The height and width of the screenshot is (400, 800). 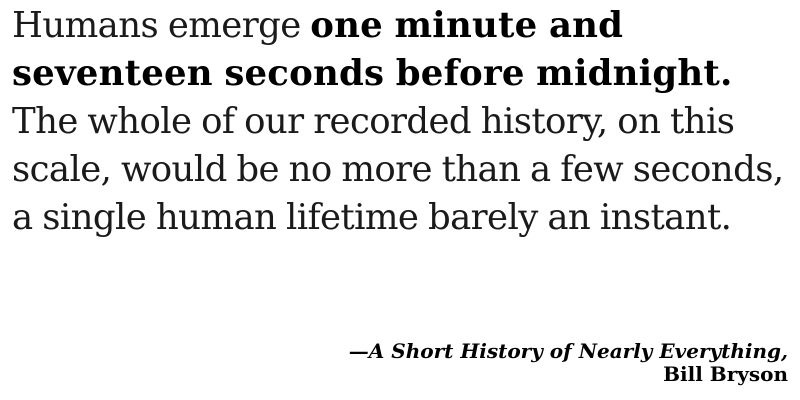 I want to click on author-name: Bill Bryson, so click(x=725, y=374).